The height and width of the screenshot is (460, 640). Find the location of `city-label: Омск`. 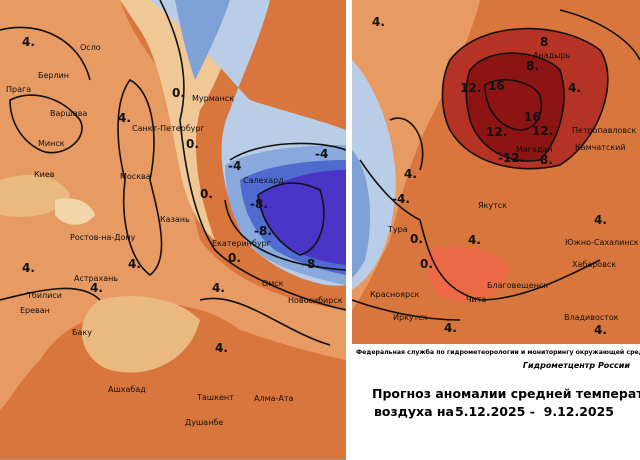

city-label: Омск is located at coordinates (273, 283).